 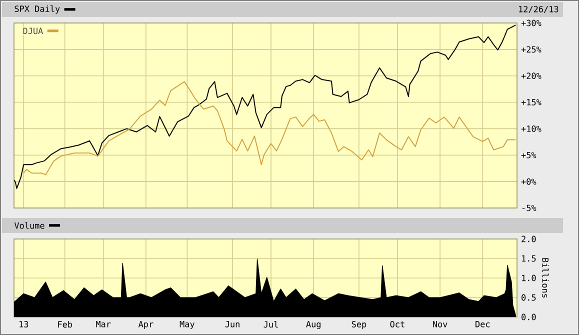 I want to click on x-tick-label: Apr, so click(x=146, y=325).